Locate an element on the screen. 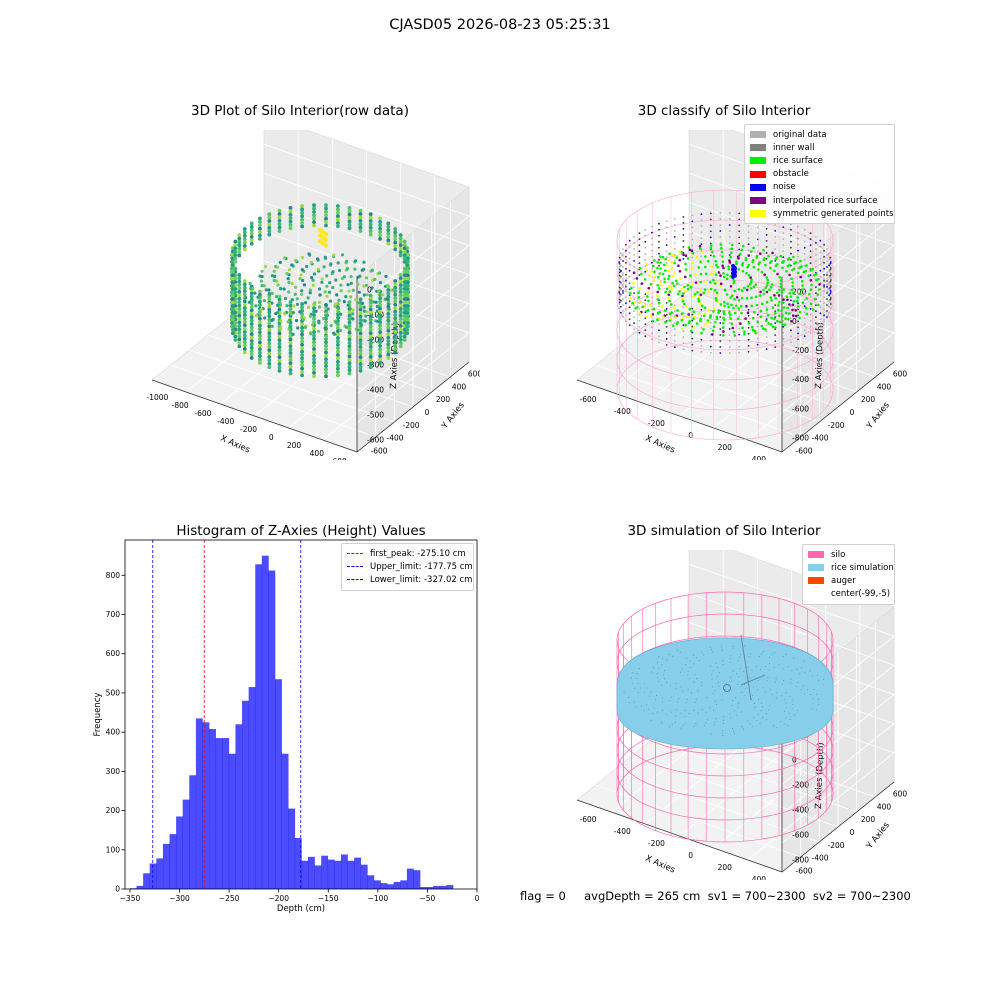 The height and width of the screenshot is (1000, 1000). y-tick-label: 400 is located at coordinates (113, 732).